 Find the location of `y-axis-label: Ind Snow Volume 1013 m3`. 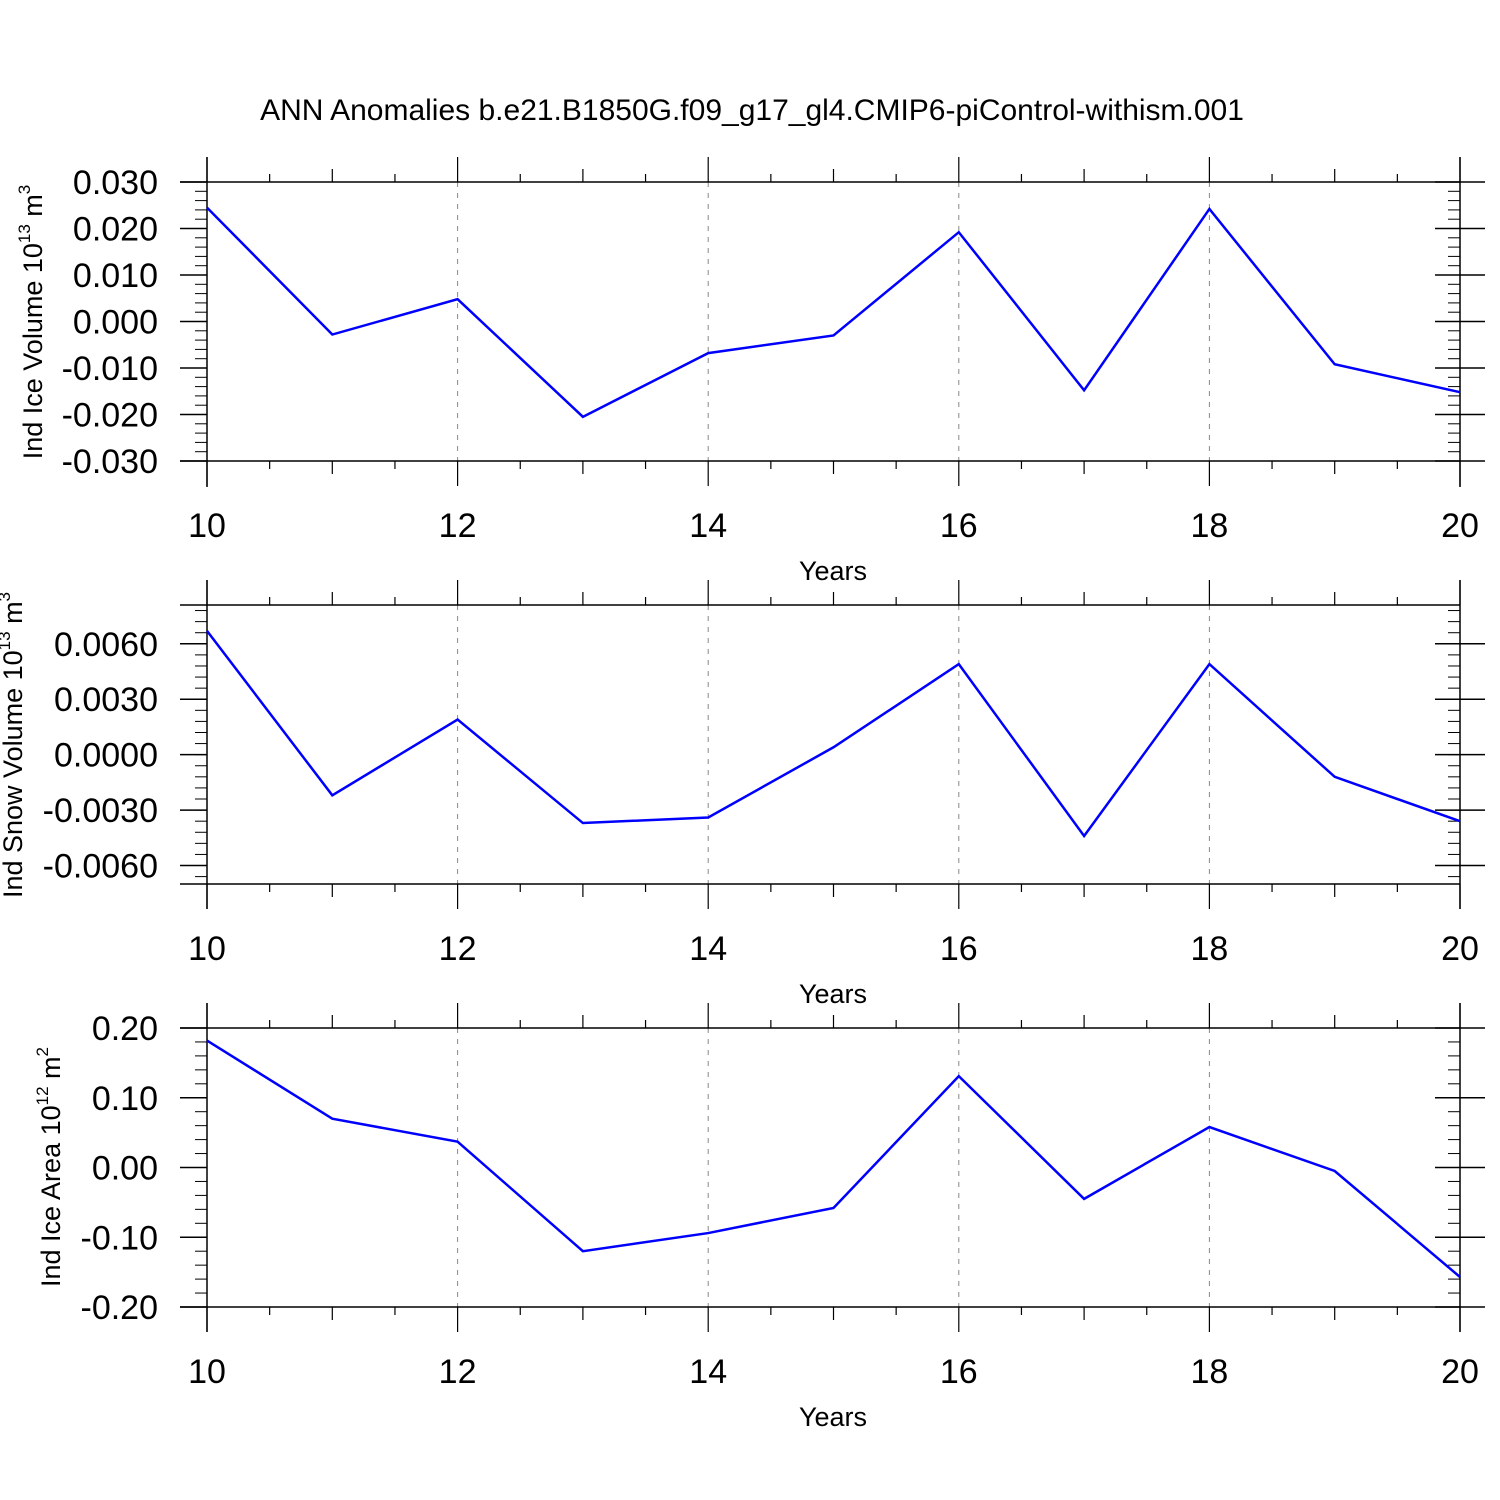

y-axis-label: Ind Snow Volume 1013 m3 is located at coordinates (14, 745).